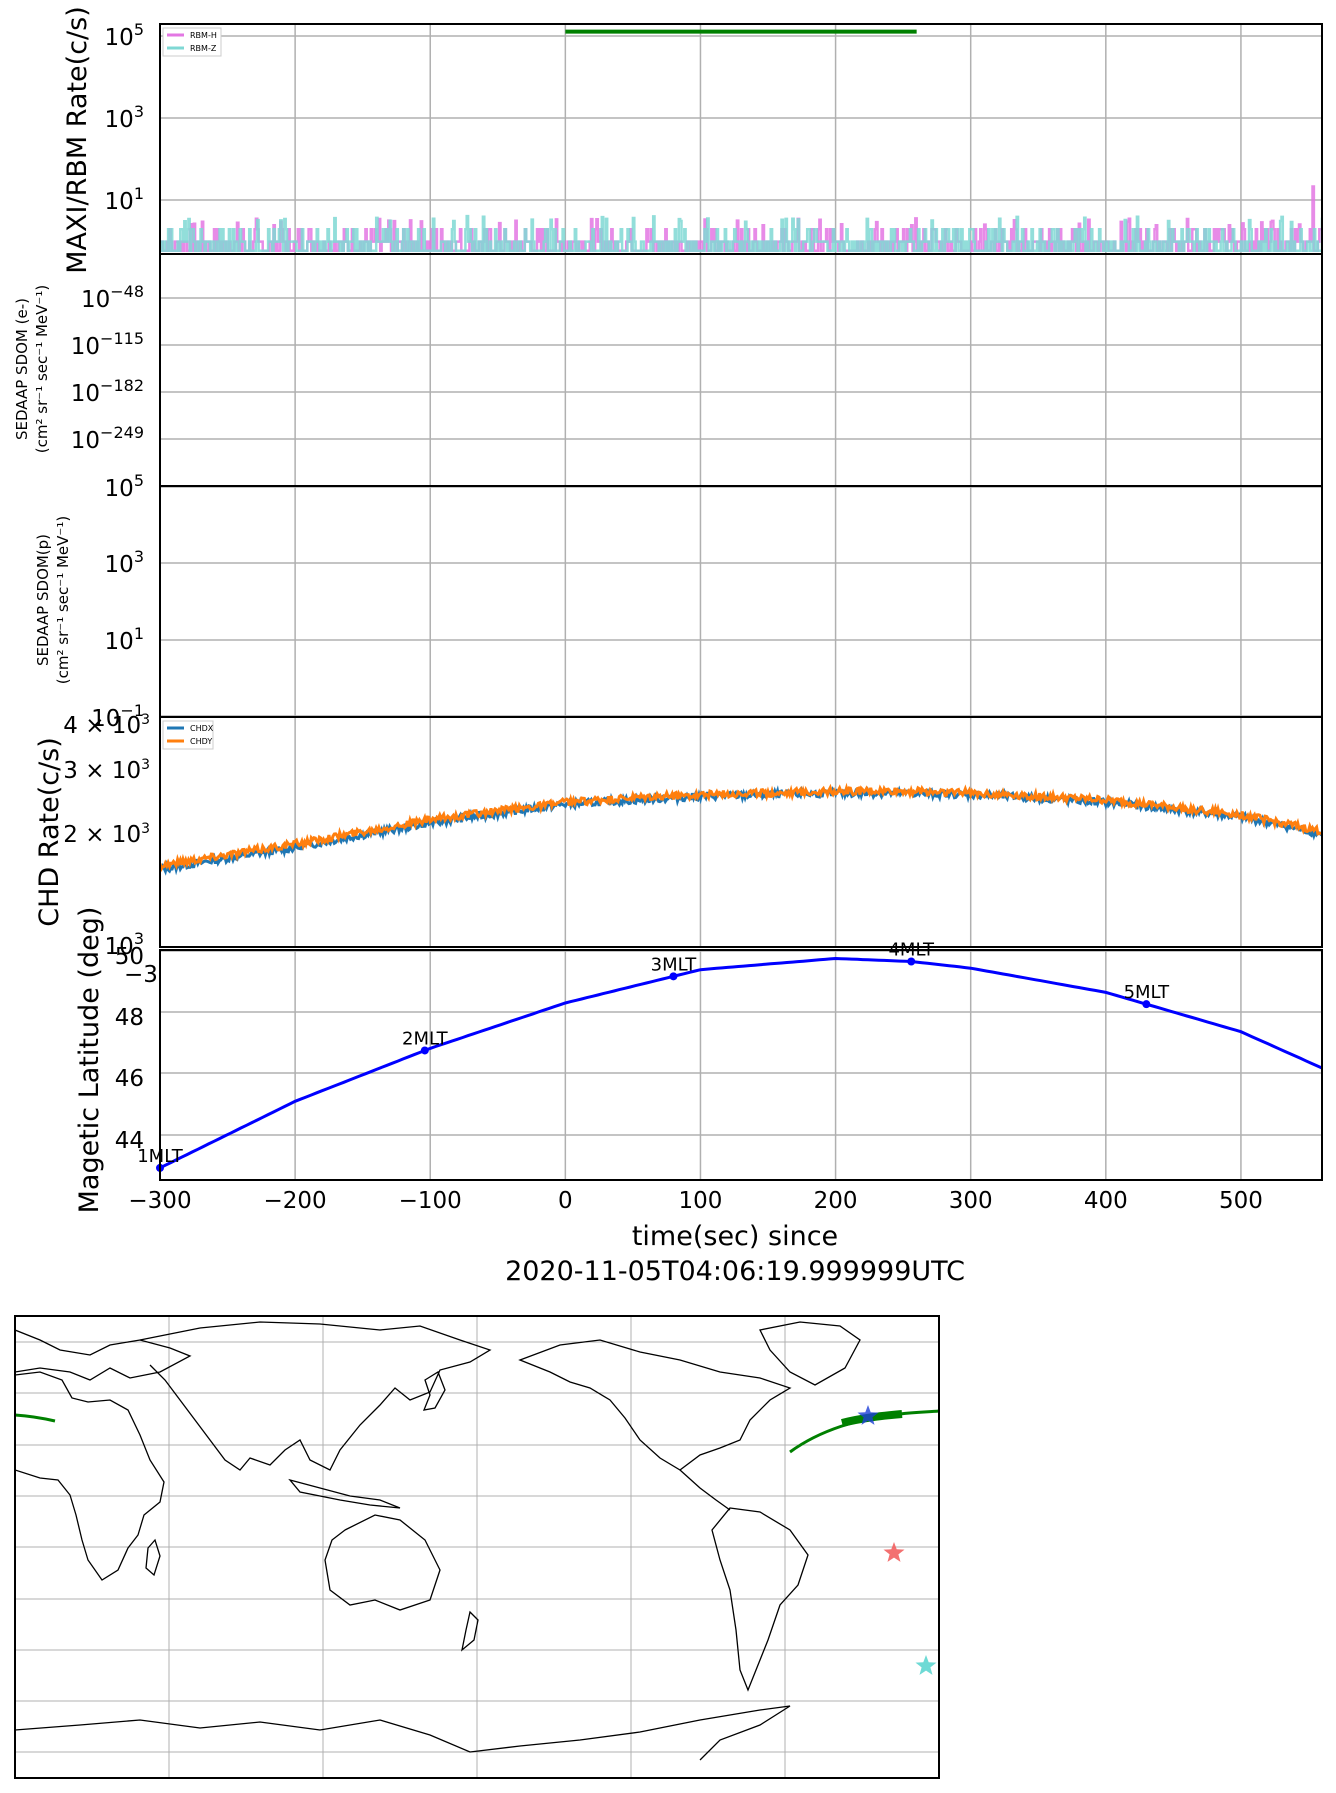  I want to click on legend-label-chdy: CHDY, so click(201, 741).